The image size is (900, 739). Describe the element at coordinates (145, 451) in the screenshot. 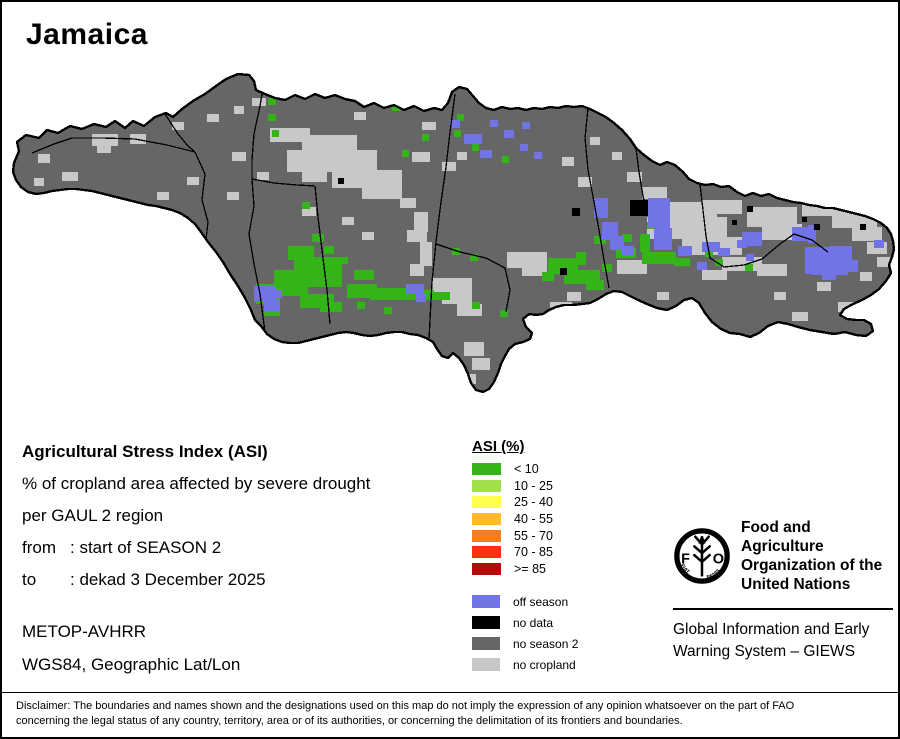

I see `asi-heading: Agricultural Stress Index (ASI)` at that location.